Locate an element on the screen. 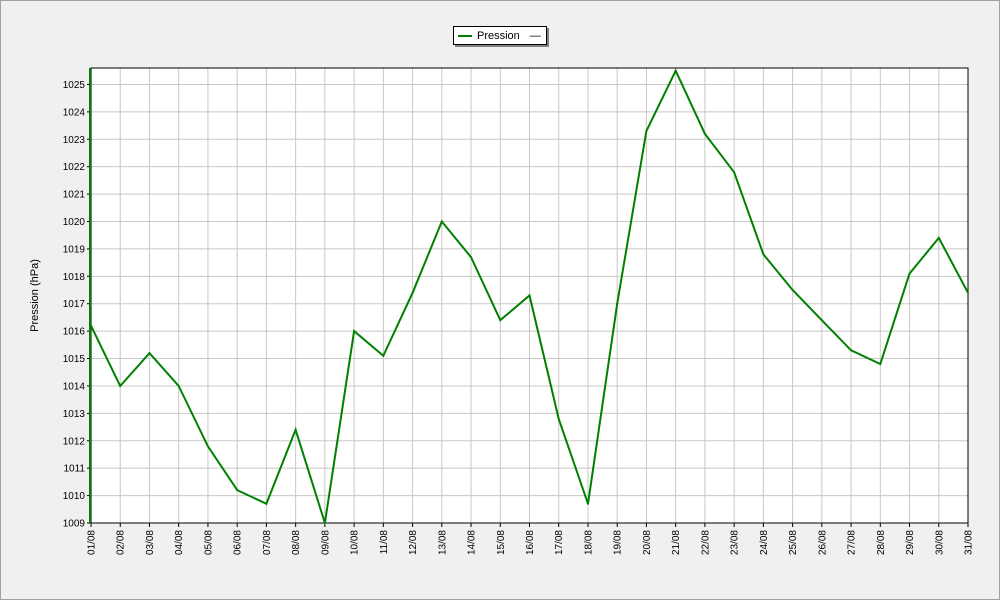  y-tick-label: 1012 is located at coordinates (74, 441).